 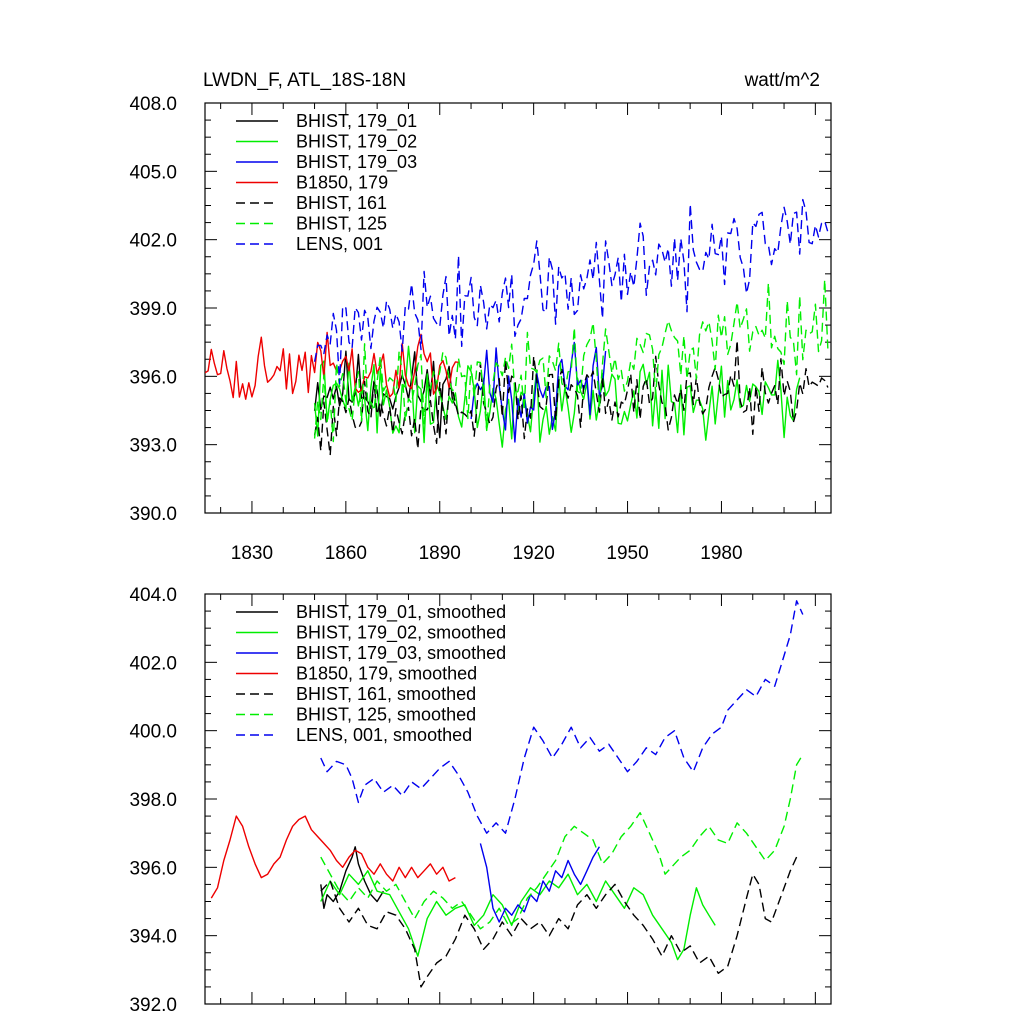 What do you see at coordinates (401, 633) in the screenshot?
I see `legend-label: BHIST, 179_02, smoothed` at bounding box center [401, 633].